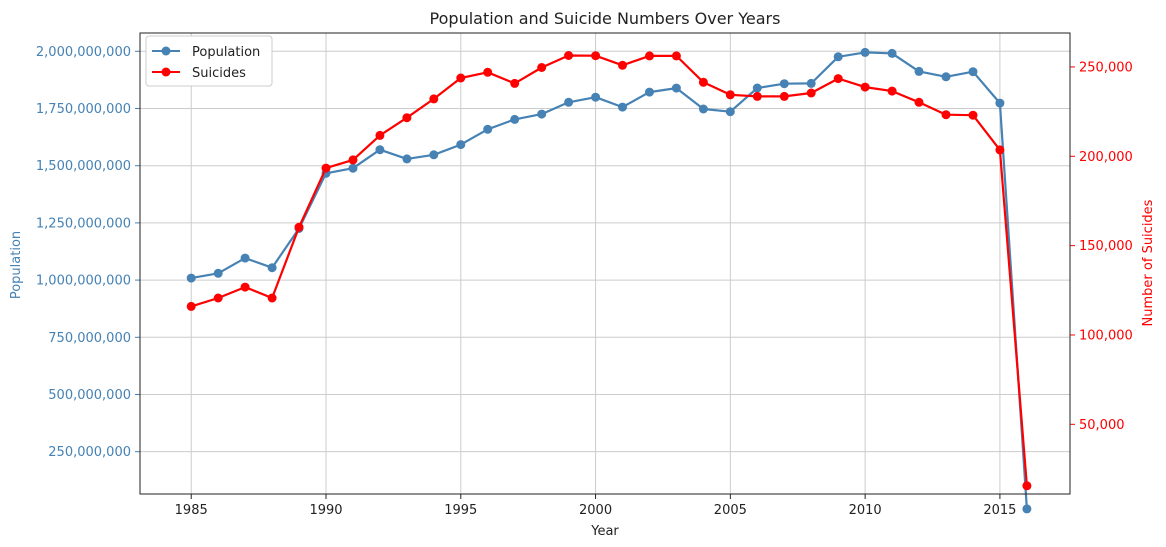 This screenshot has height=547, width=1166. What do you see at coordinates (1148, 262) in the screenshot?
I see `y-right-axis-title: Number of Suicides` at bounding box center [1148, 262].